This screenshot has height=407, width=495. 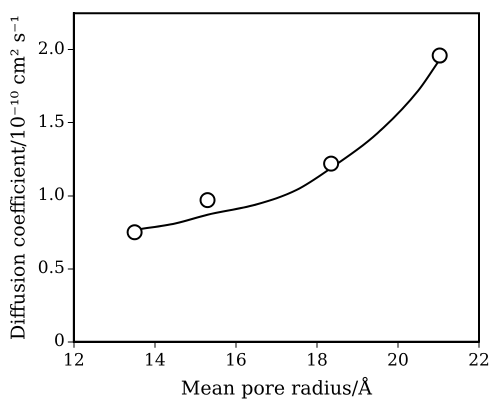 What do you see at coordinates (276, 388) in the screenshot?
I see `x-axis-title: Mean pore radius/Å` at bounding box center [276, 388].